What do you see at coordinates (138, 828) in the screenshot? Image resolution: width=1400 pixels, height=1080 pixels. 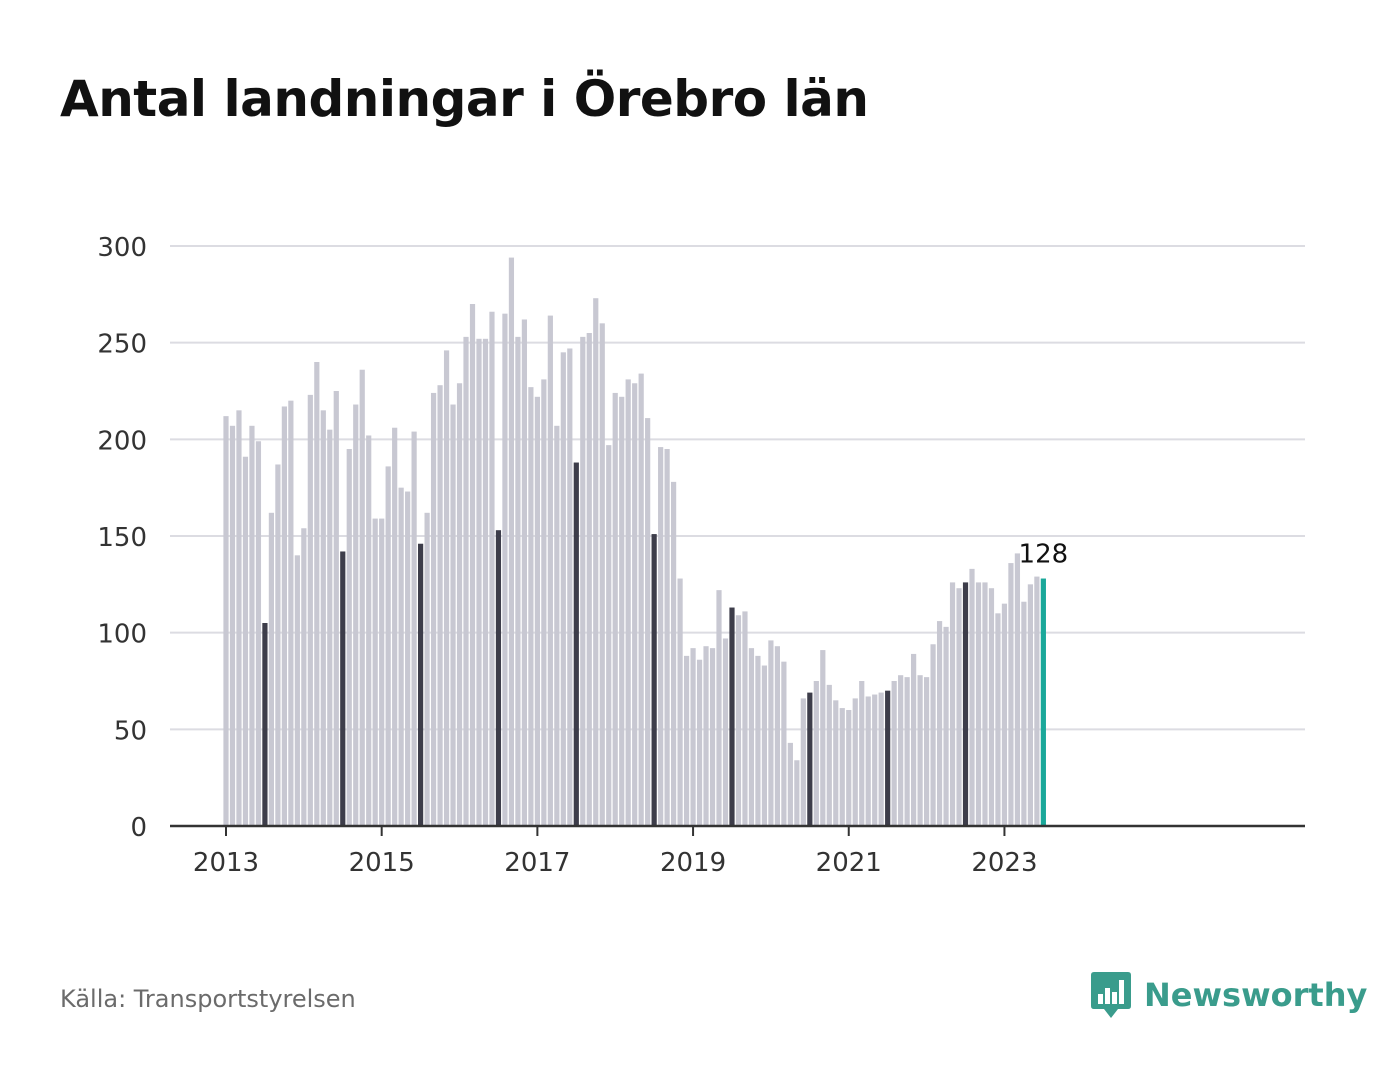 I see `y-tick-label: 0` at bounding box center [138, 828].